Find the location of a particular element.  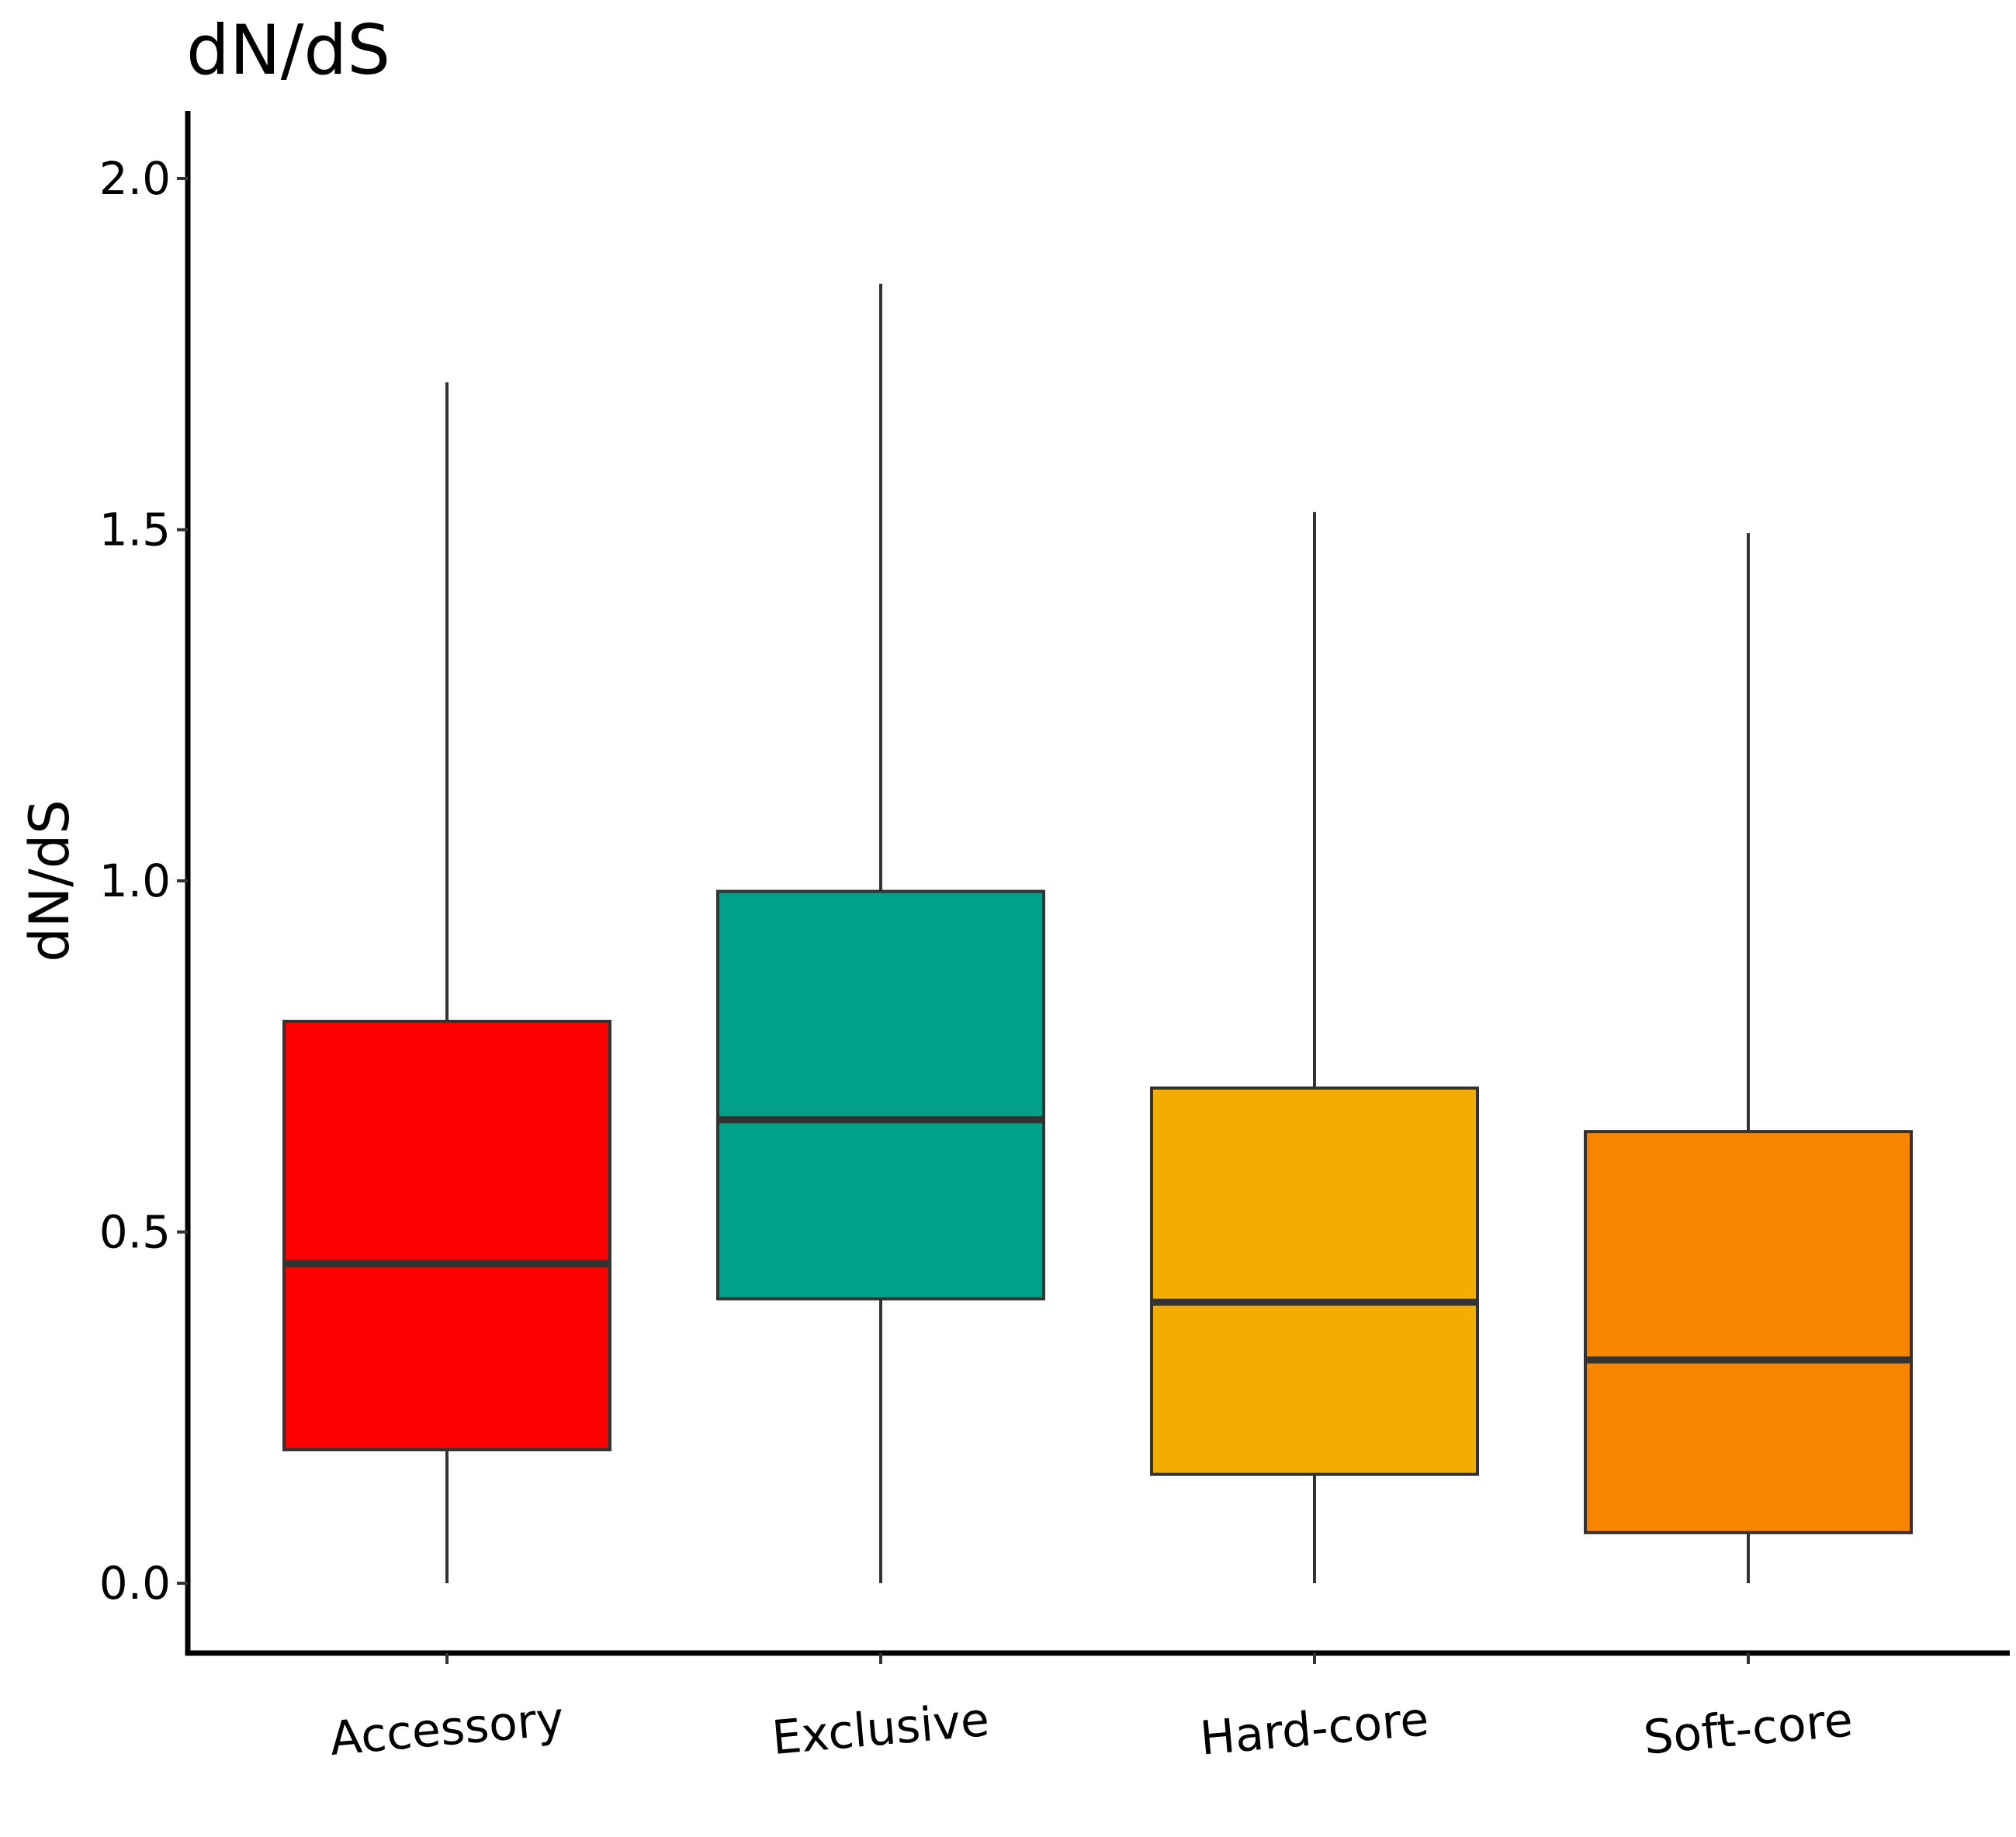

box-group-exclusive is located at coordinates (881, 933).